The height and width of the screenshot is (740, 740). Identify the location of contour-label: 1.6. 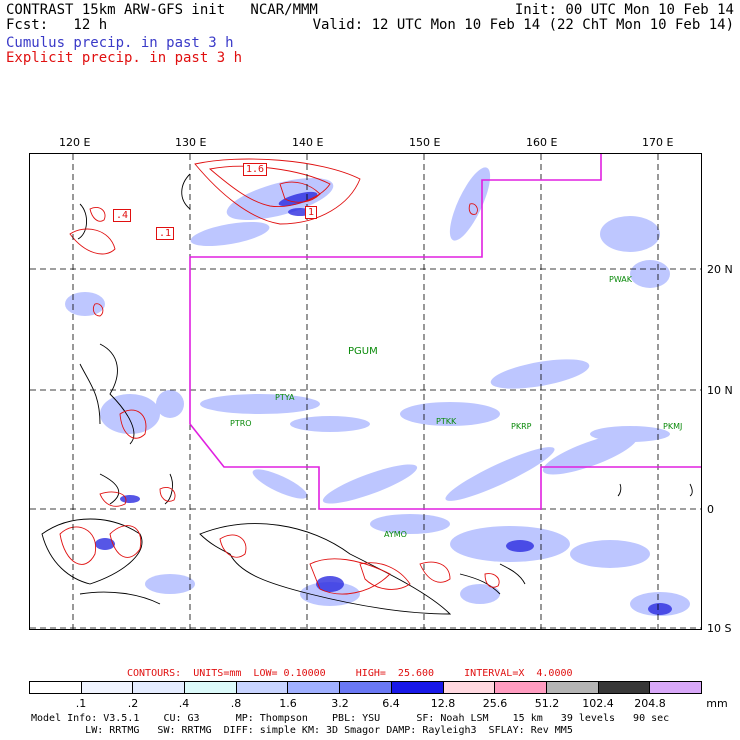
(255, 169).